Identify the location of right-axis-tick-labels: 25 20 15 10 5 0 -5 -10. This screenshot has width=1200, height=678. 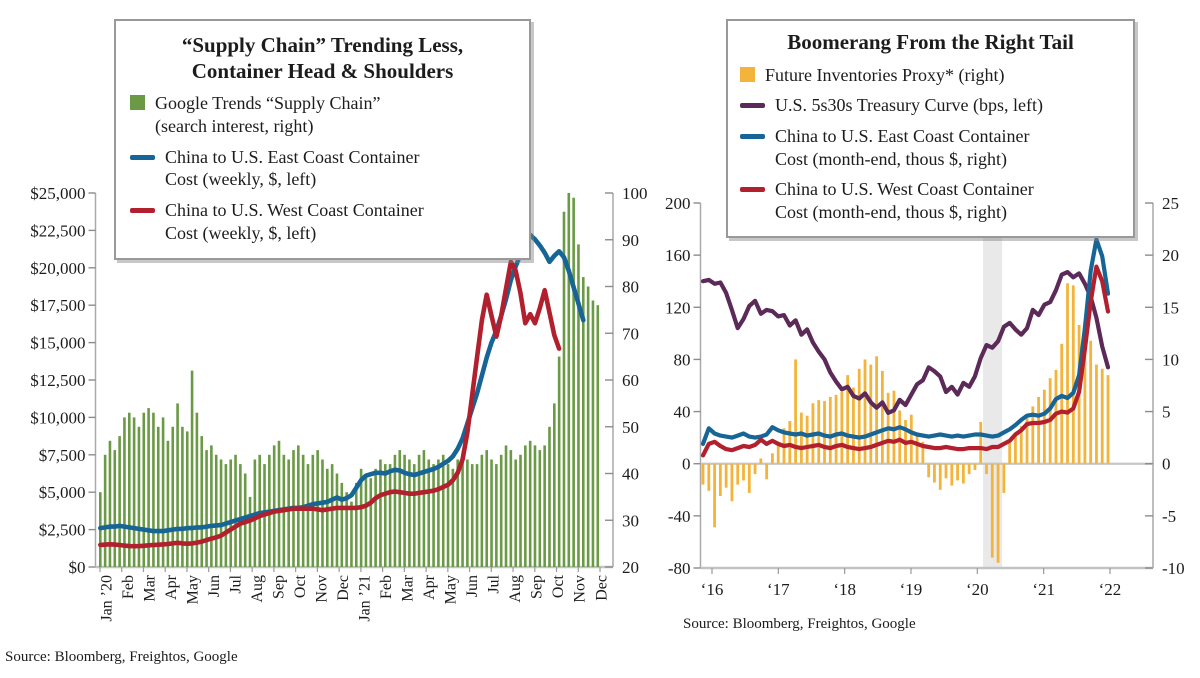
(1165, 386).